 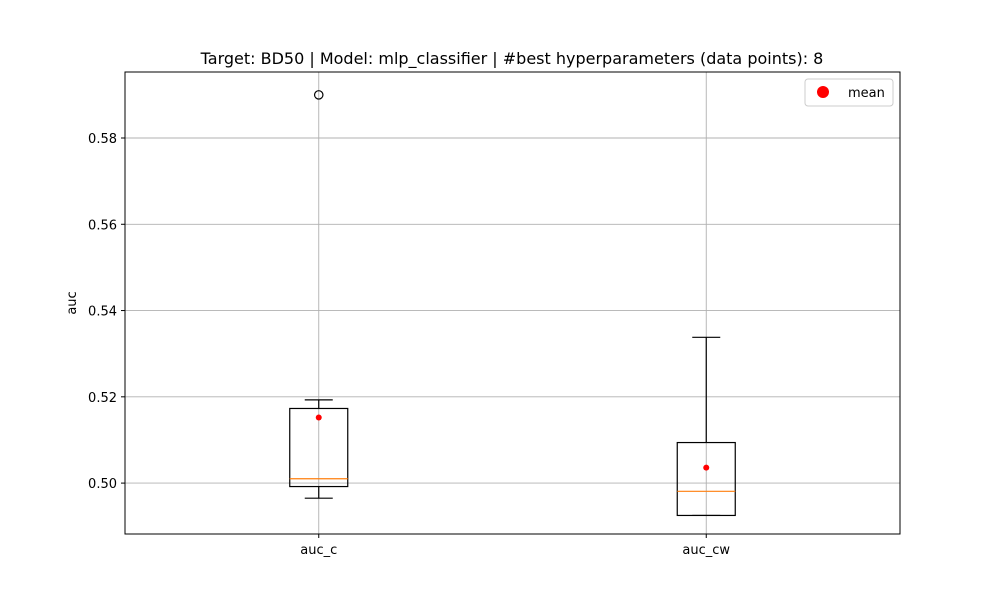 I want to click on legend: mean, so click(x=849, y=92).